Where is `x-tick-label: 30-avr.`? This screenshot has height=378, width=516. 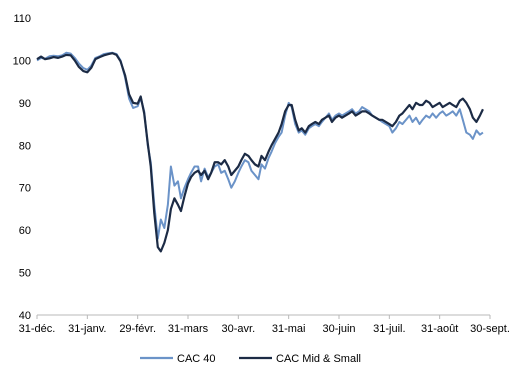
x-tick-label: 30-avr. is located at coordinates (239, 329).